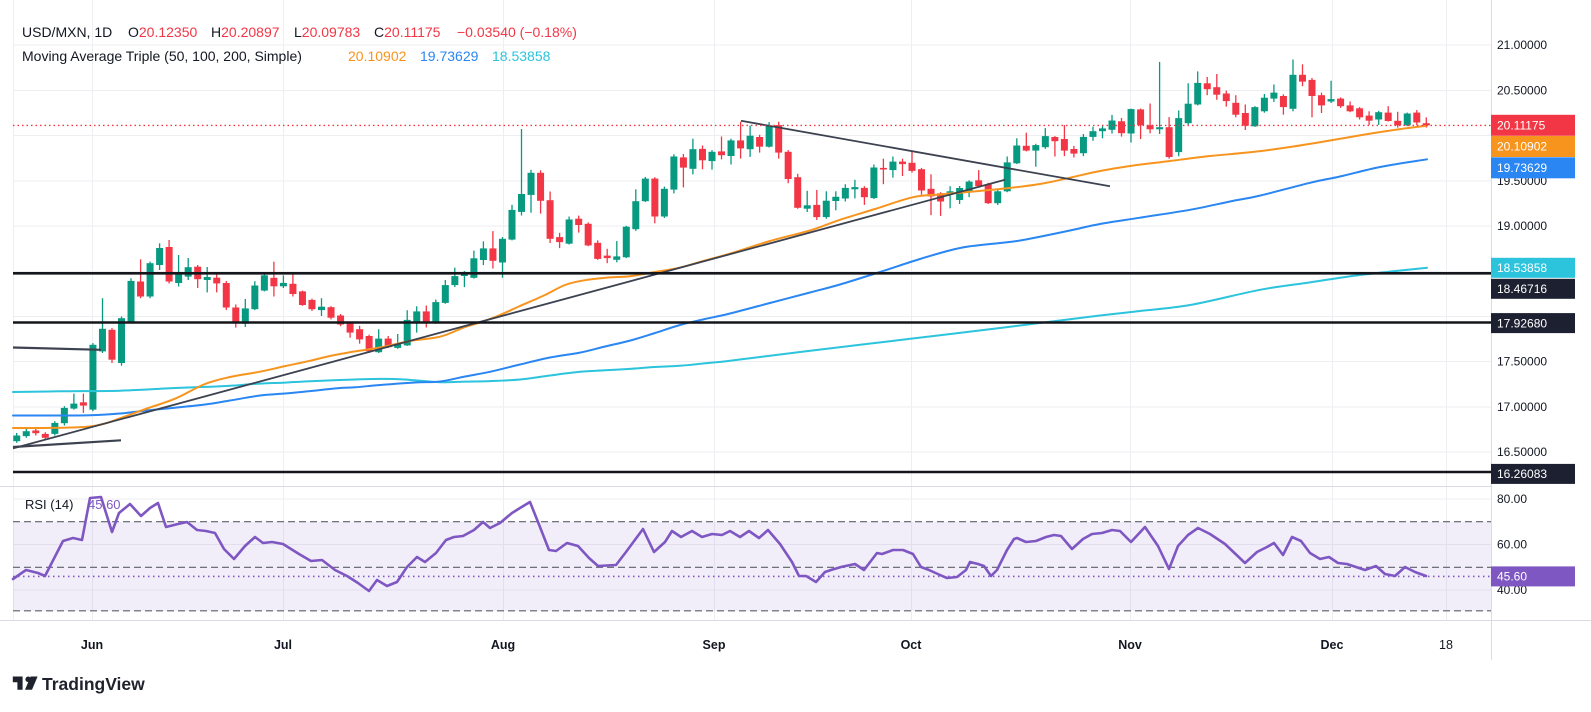  Describe the element at coordinates (1512, 590) in the screenshot. I see `svg-text: 40.00` at that location.